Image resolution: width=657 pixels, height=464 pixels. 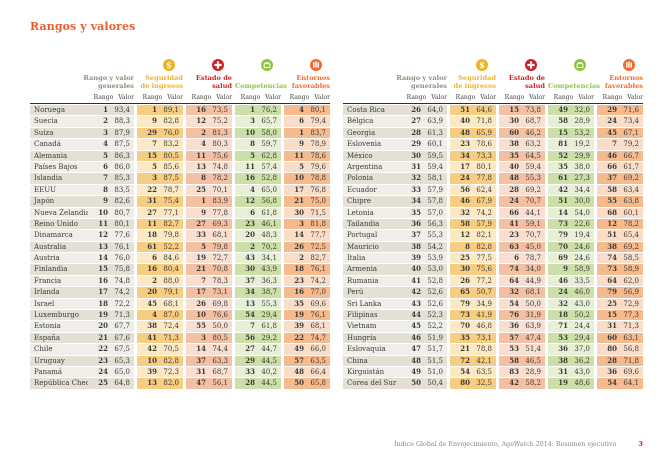 What do you see at coordinates (245, 338) in the screenshot?
I see `rank-value: 56` at bounding box center [245, 338].